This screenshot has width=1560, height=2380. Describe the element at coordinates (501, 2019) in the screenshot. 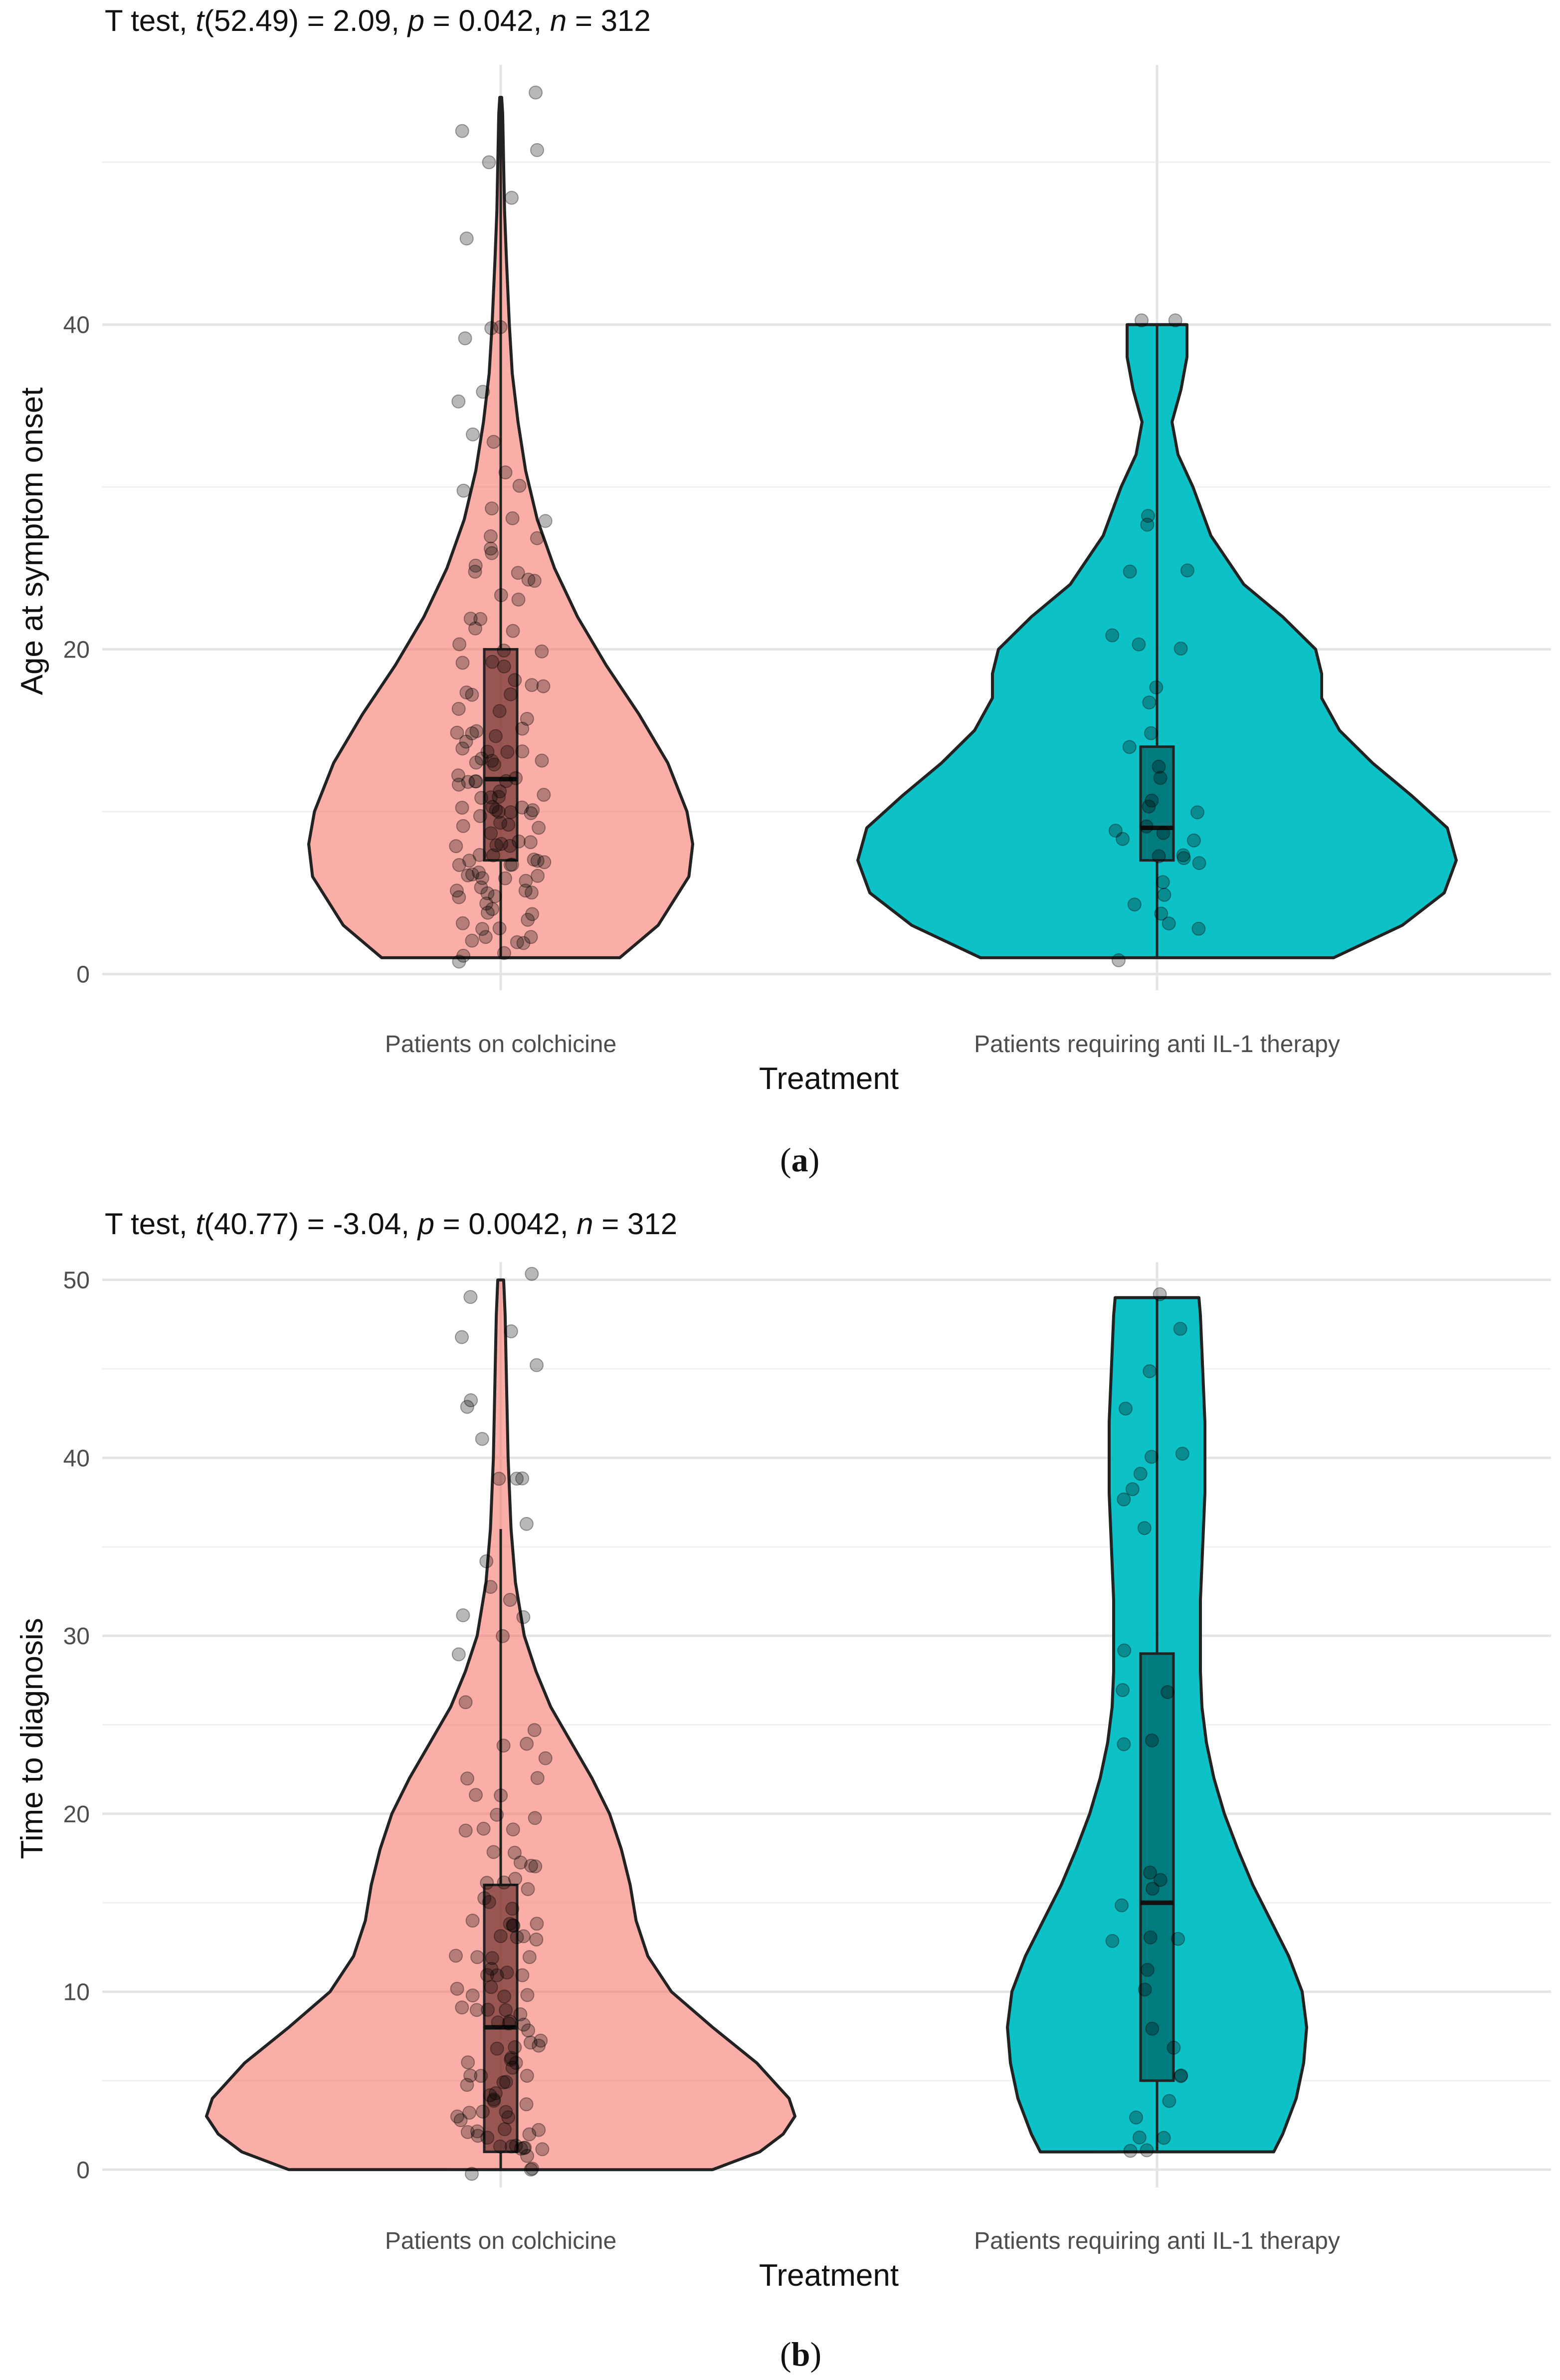

I see `box-iqr` at that location.